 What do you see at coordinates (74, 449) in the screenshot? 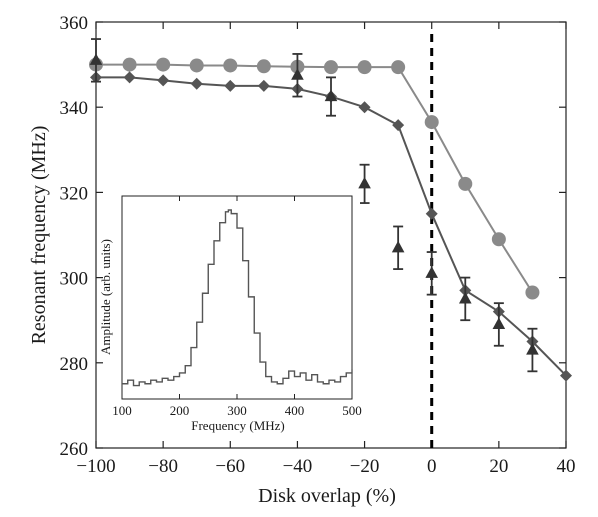
I see `y-tick-label: 260` at bounding box center [74, 449].